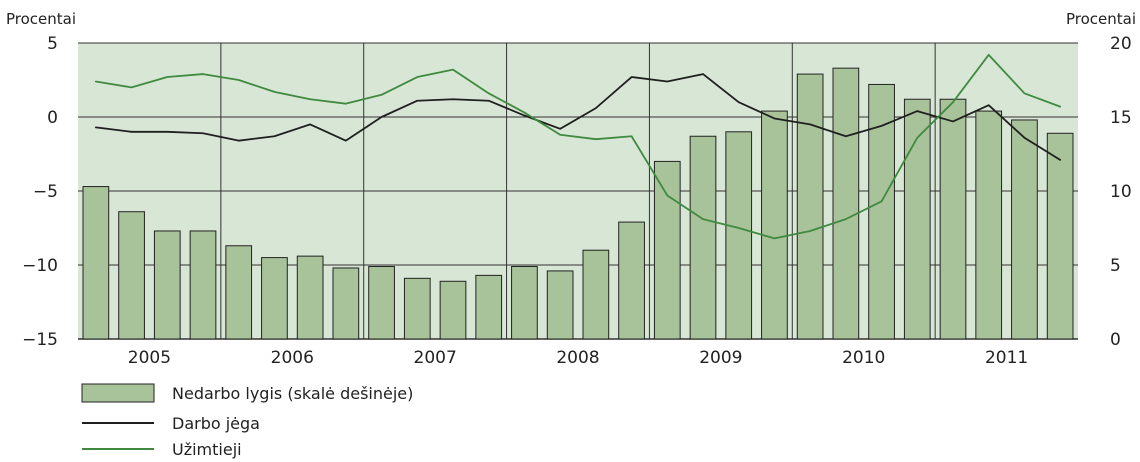  Describe the element at coordinates (45, 192) in the screenshot. I see `left-axis-tick-label: −5` at that location.